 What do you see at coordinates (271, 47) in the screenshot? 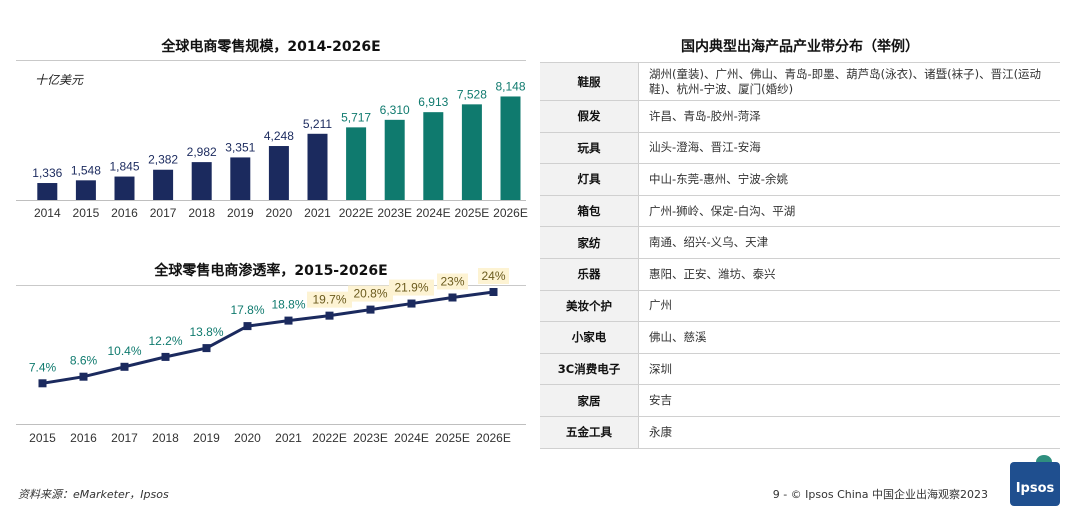
I see `bar-chart-title: 全球电商零售规模，2014-2026E` at bounding box center [271, 47].